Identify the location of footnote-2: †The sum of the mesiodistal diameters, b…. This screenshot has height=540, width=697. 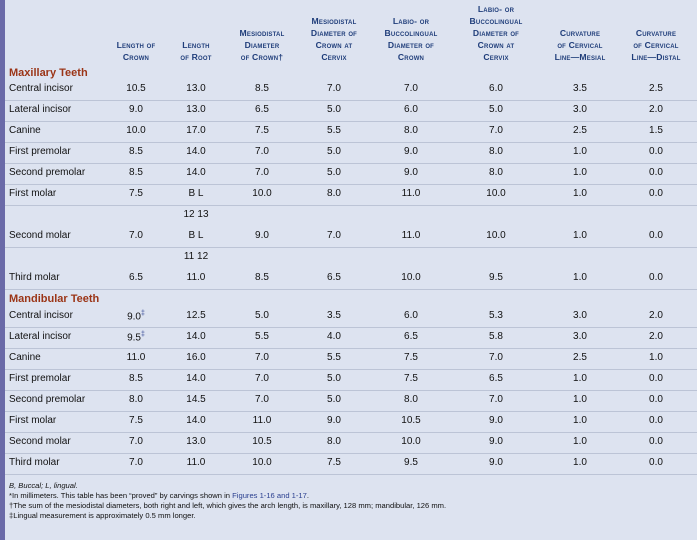
(228, 505).